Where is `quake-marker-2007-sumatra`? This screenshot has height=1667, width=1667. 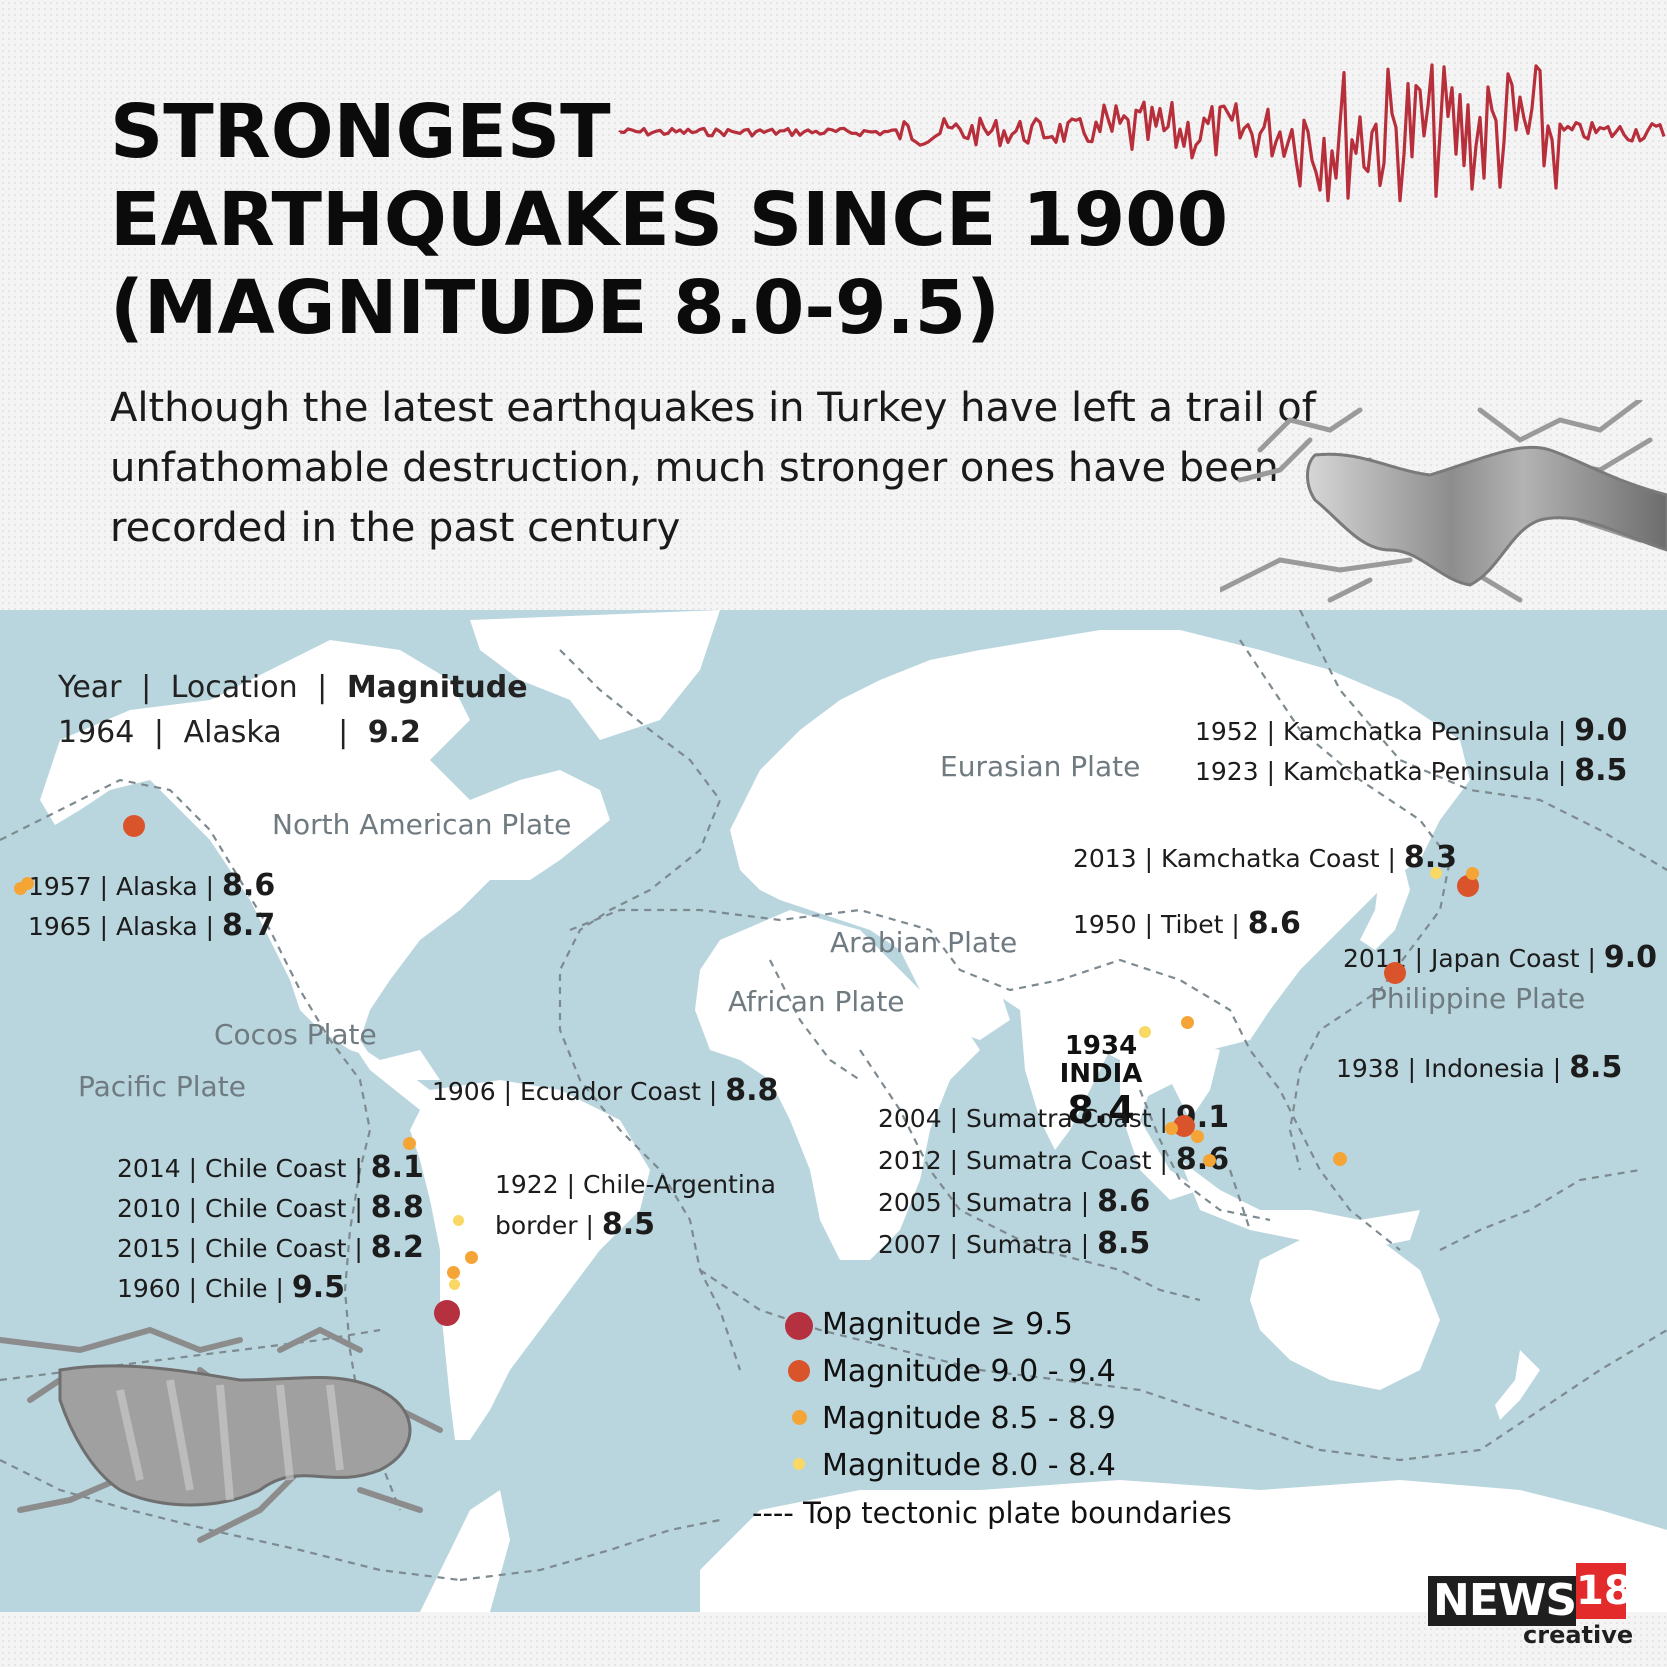
quake-marker-2007-sumatra is located at coordinates (1209, 1160).